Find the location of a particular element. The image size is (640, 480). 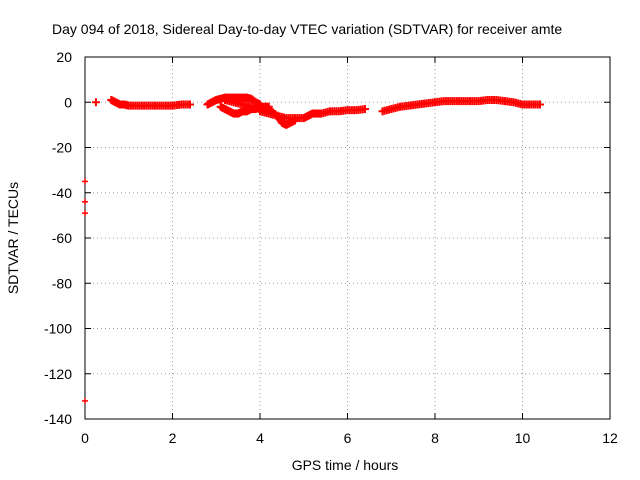

x-tick-label: 0 is located at coordinates (85, 438).